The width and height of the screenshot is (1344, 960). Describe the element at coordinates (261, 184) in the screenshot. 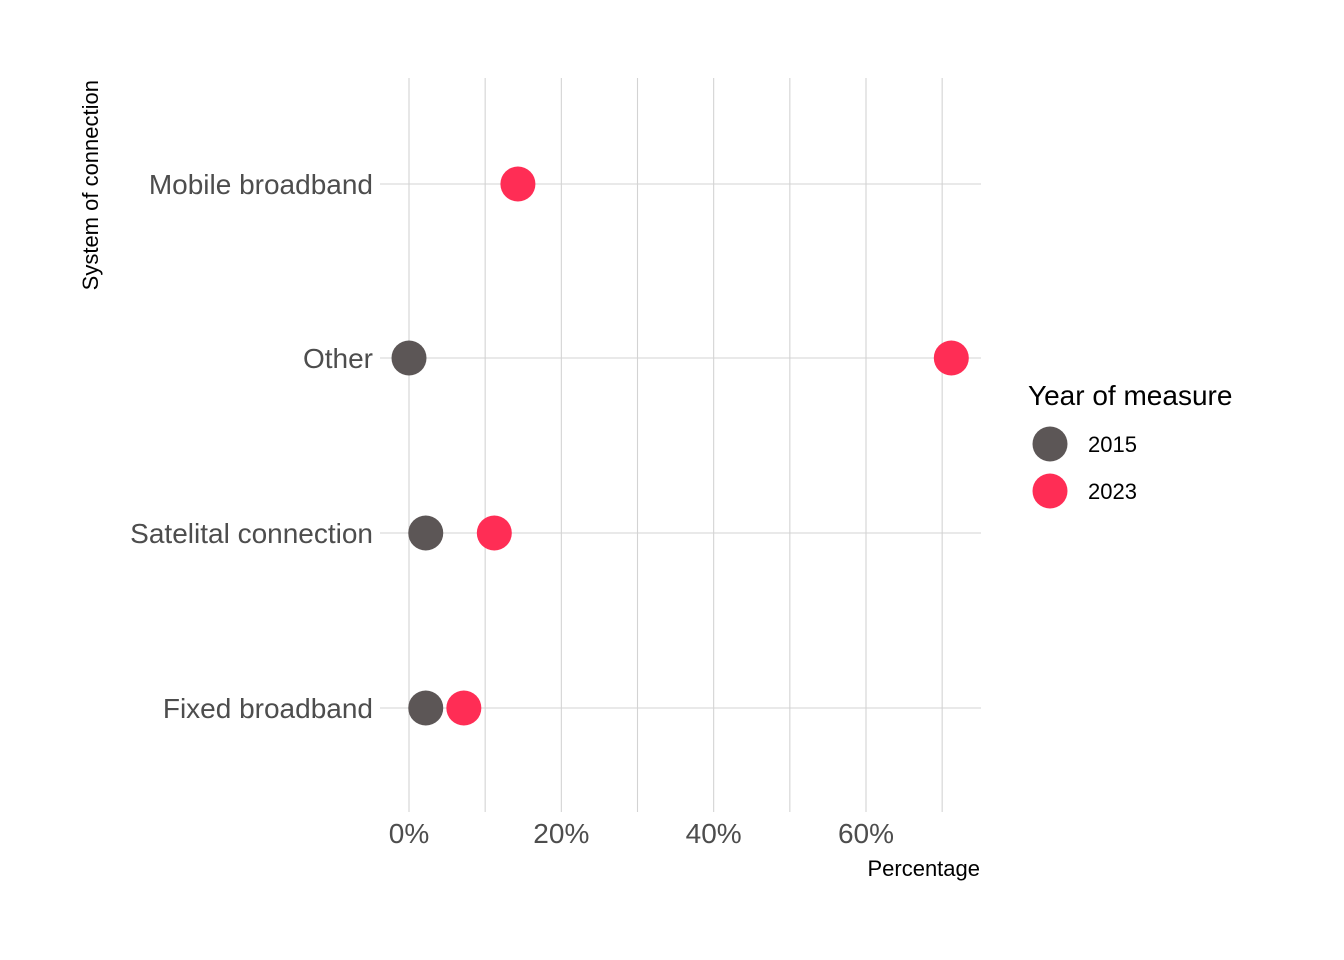

I see `y-tick-label: Mobile broadband` at that location.